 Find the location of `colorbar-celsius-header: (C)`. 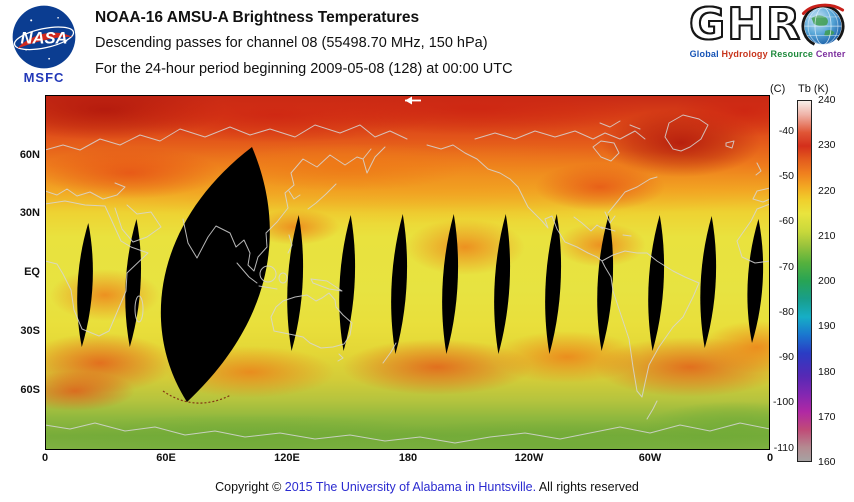

colorbar-celsius-header: (C) is located at coordinates (778, 89).